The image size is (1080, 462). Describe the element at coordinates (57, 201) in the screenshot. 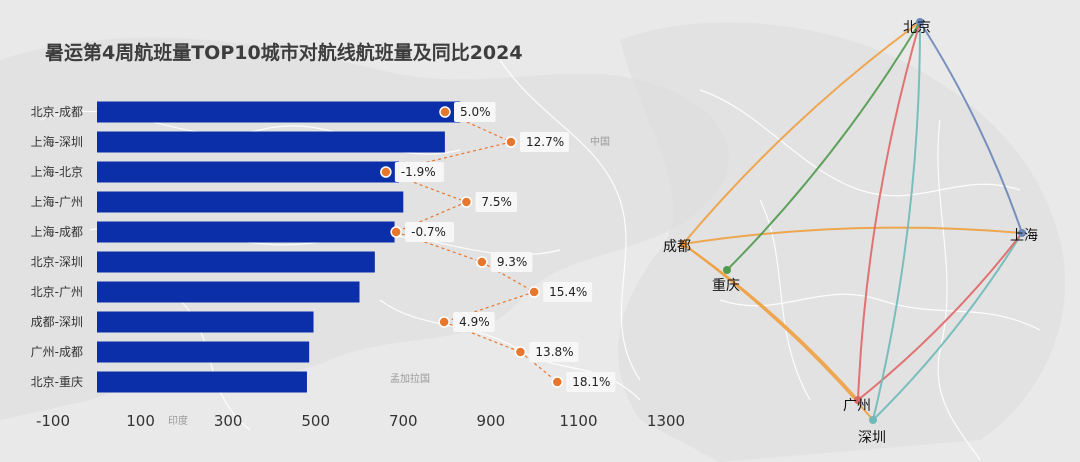

I see `category-label: 上海-广州` at that location.